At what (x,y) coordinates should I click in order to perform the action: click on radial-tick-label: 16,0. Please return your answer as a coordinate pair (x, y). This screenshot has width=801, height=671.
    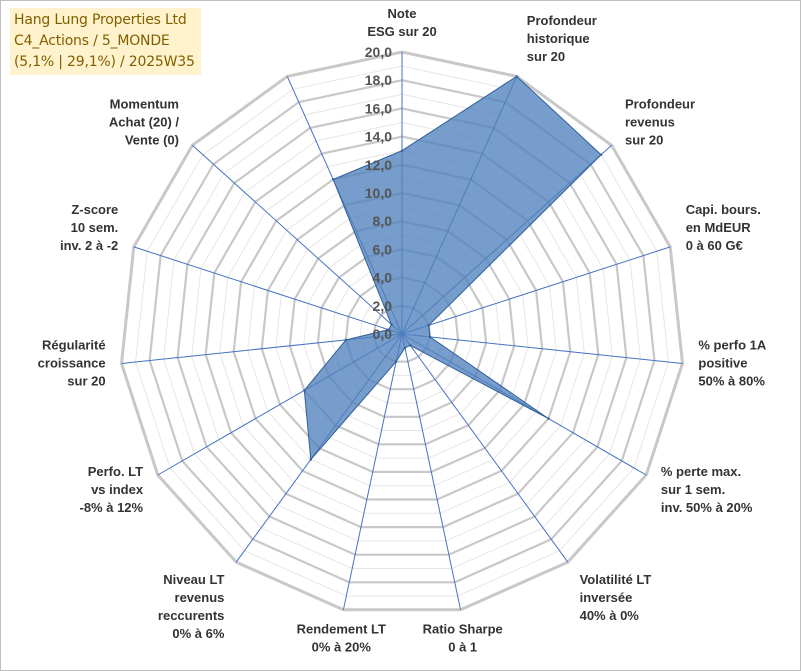
    Looking at the image, I should click on (378, 108).